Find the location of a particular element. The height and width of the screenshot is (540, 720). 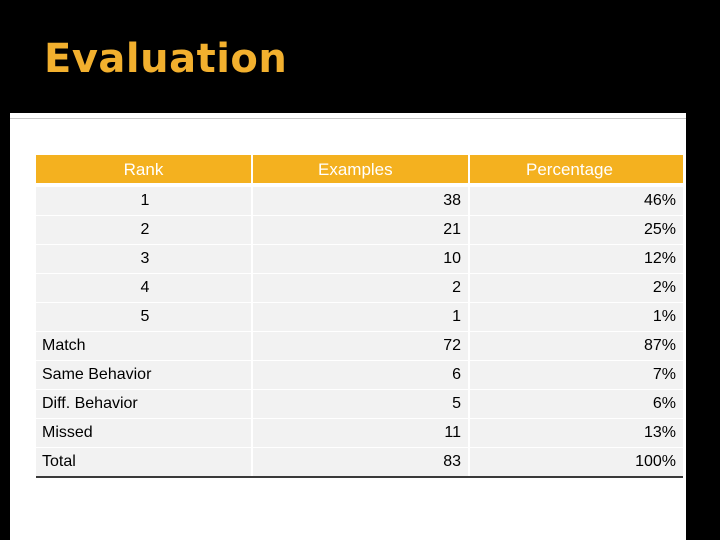

header-examples: Examples is located at coordinates (360, 169).